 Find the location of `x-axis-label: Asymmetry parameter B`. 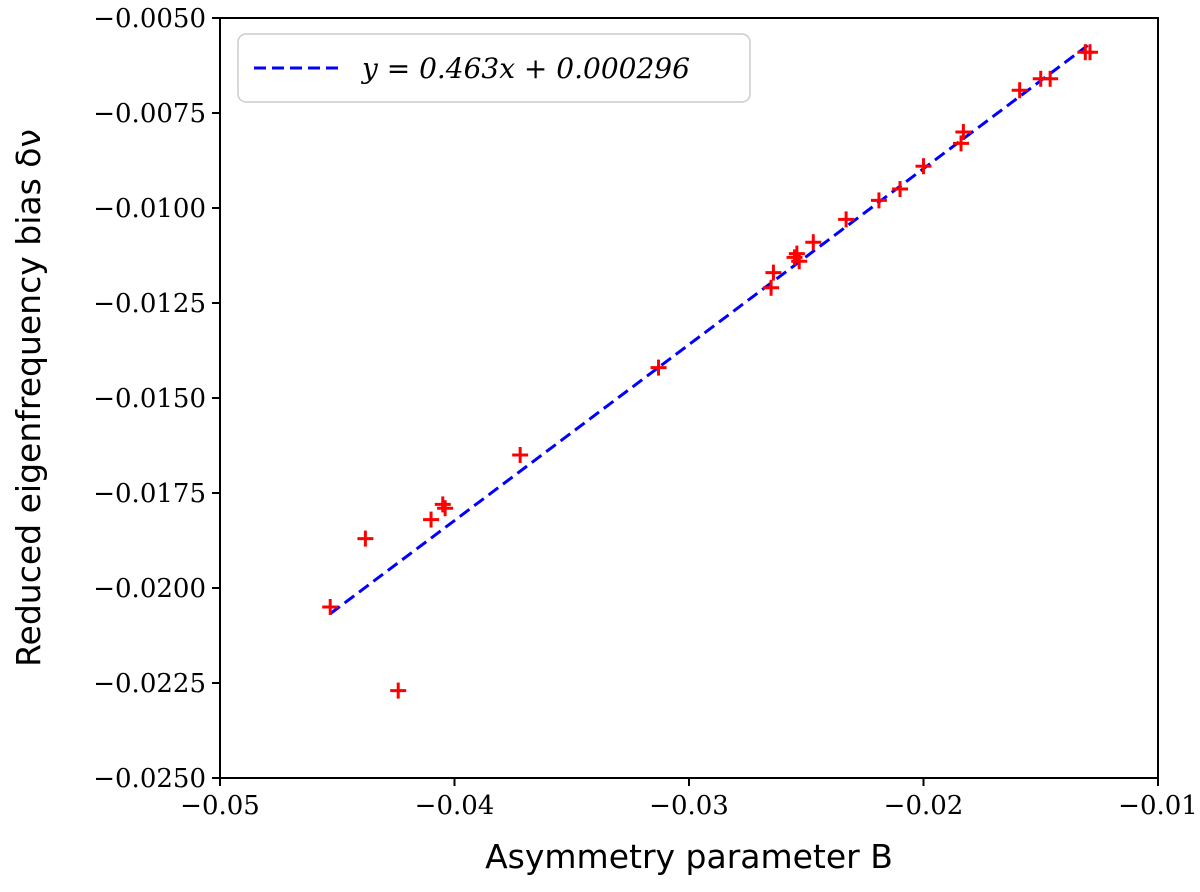

x-axis-label: Asymmetry parameter B is located at coordinates (689, 856).